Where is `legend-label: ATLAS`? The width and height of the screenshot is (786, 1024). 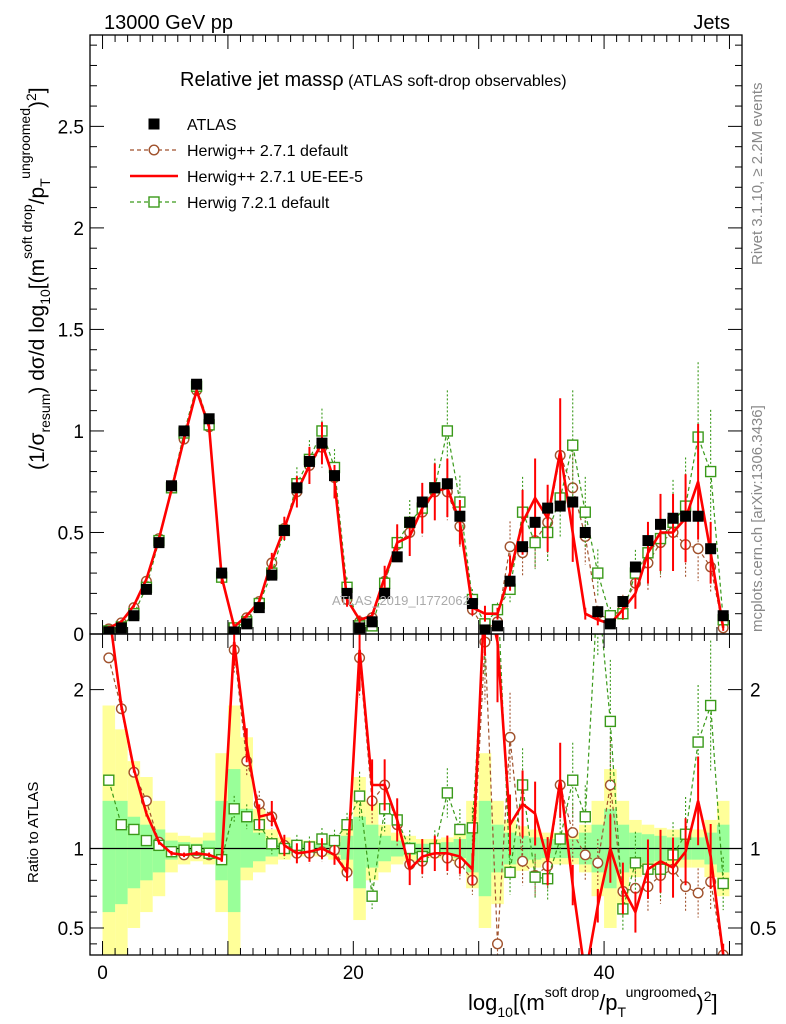
legend-label: ATLAS is located at coordinates (212, 125).